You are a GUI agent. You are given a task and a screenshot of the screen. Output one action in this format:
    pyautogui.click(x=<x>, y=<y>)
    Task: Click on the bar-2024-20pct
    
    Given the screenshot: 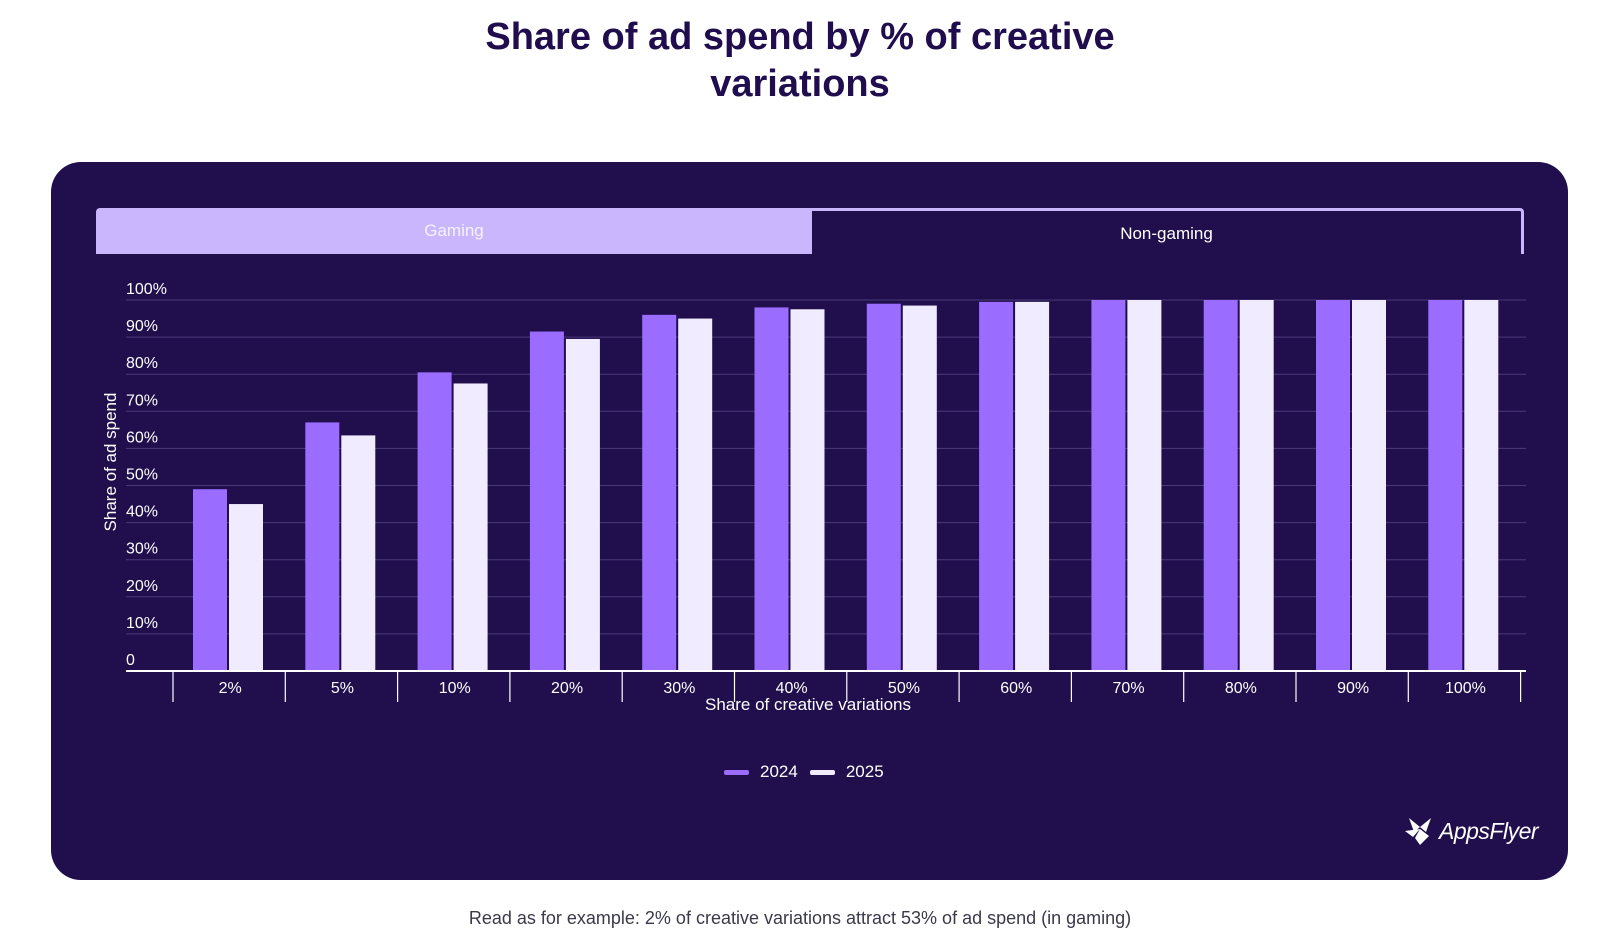 What is the action you would take?
    pyautogui.click(x=546, y=501)
    